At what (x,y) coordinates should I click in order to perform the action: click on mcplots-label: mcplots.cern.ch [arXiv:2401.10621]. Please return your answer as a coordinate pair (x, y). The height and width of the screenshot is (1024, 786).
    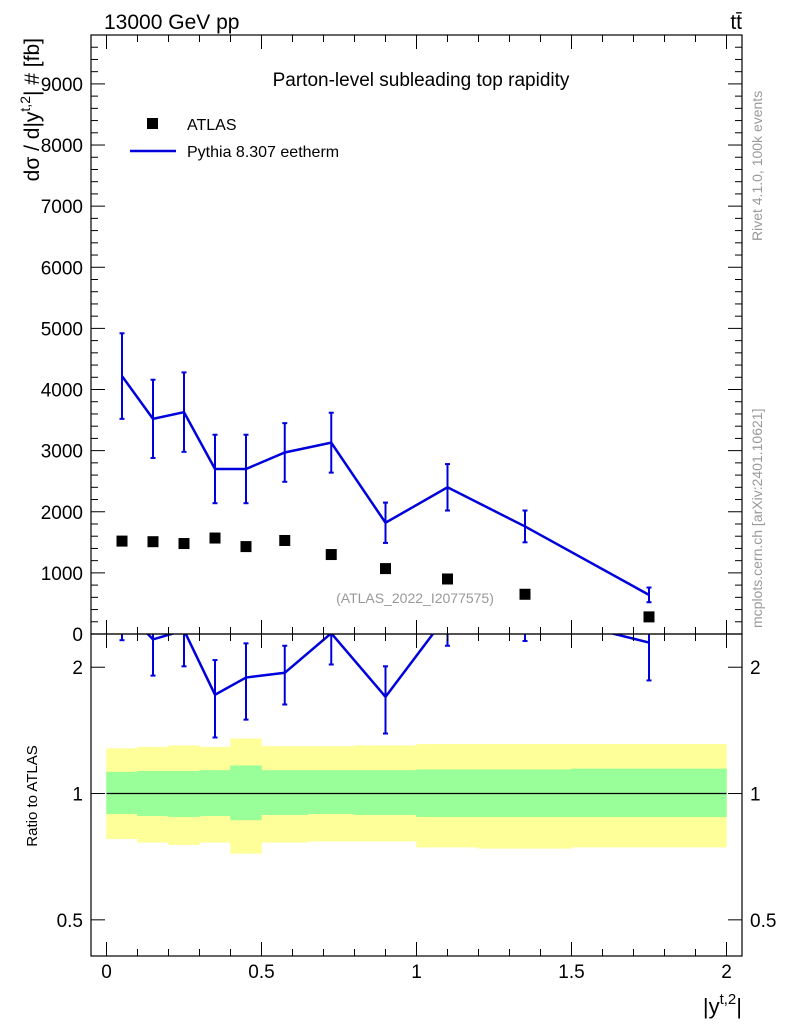
    Looking at the image, I should click on (757, 518).